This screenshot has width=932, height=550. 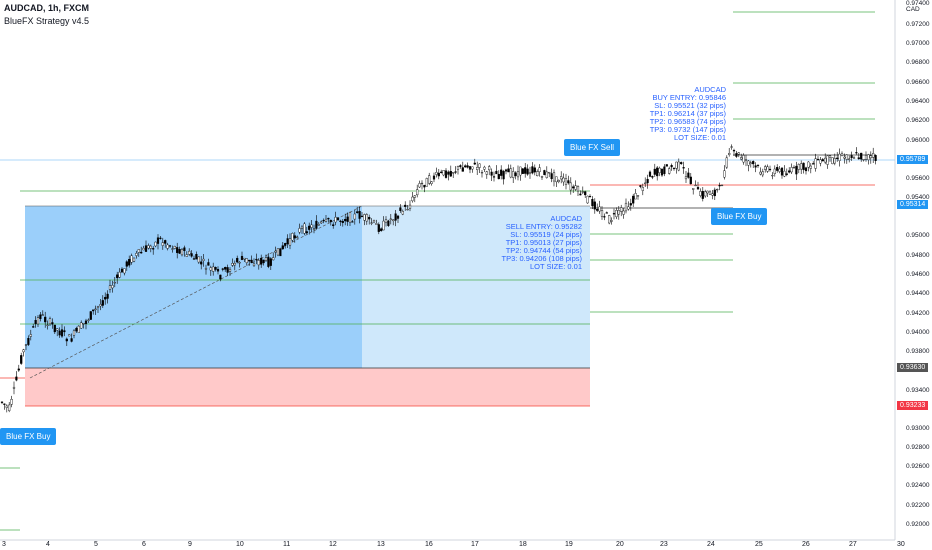 I want to click on y-tick-label: 0.93400, so click(x=918, y=390).